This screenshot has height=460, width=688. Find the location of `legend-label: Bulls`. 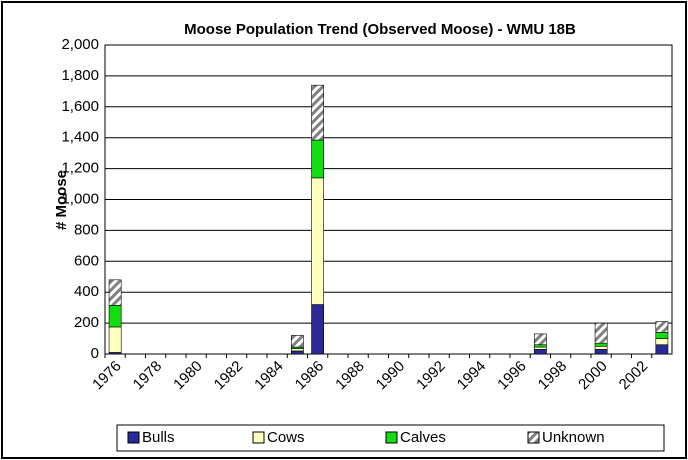

legend-label: Bulls is located at coordinates (158, 437).